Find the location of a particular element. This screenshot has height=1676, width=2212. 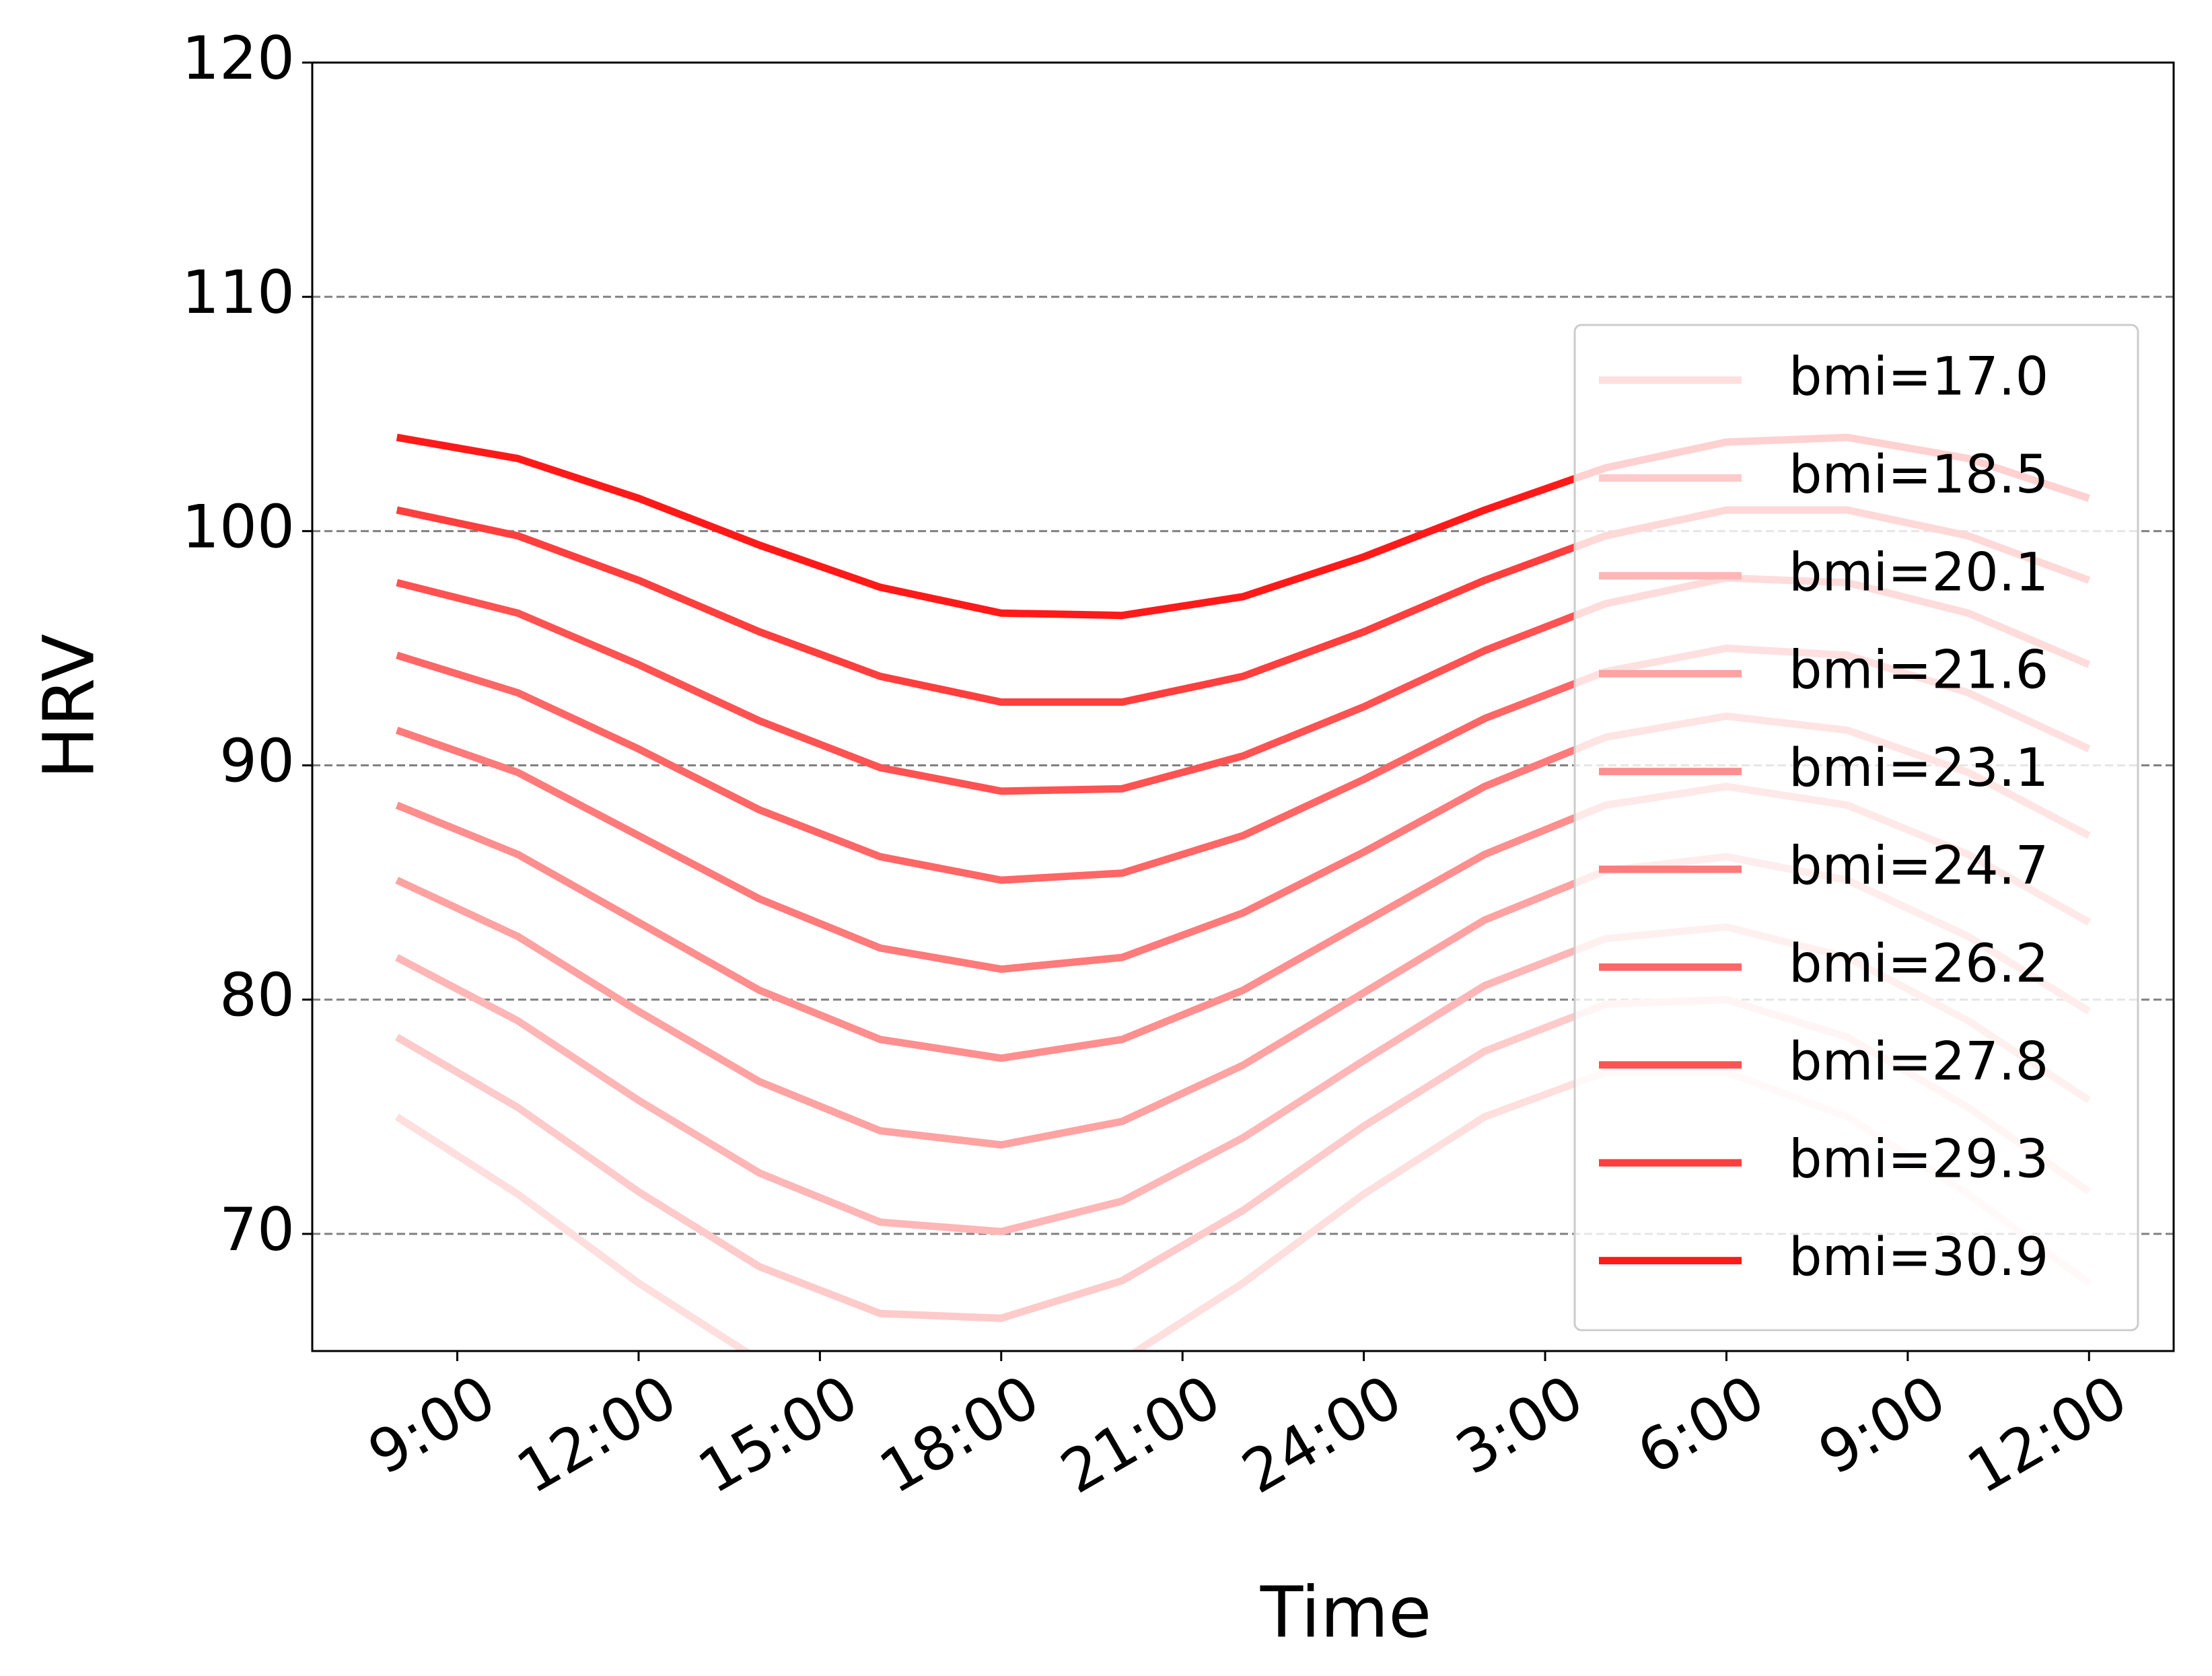

legend-label: bmi=26.2 is located at coordinates (1918, 964).